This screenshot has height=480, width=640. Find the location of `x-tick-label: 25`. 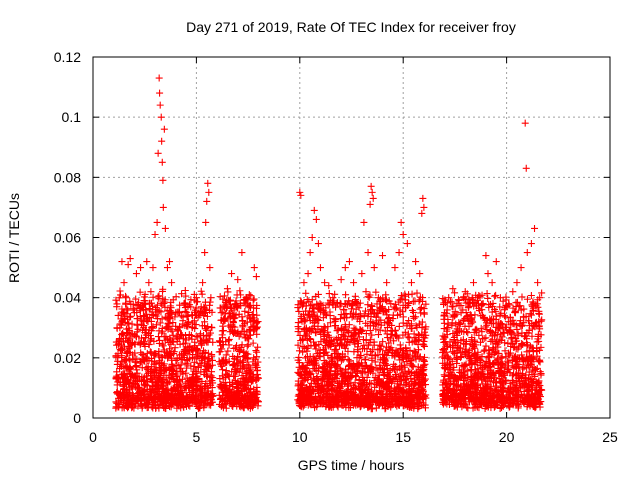

x-tick-label: 25 is located at coordinates (610, 437).